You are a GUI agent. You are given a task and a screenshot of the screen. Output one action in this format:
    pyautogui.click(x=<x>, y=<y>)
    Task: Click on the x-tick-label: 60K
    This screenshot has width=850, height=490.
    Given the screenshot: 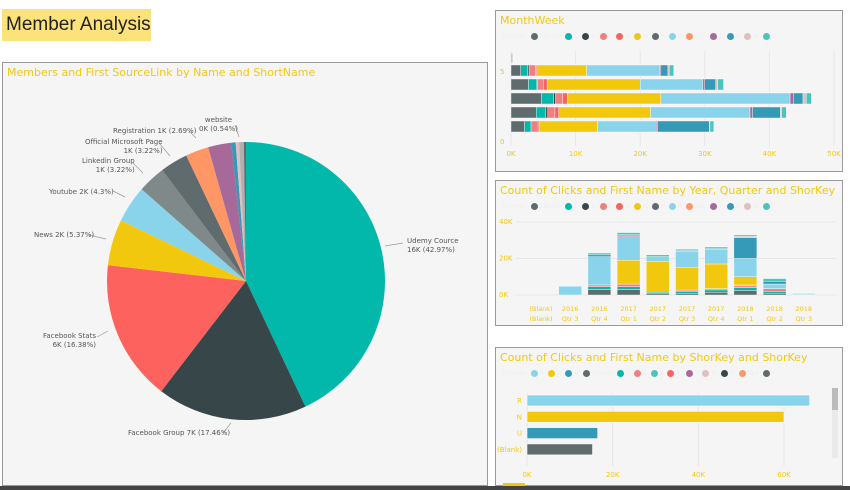 What is the action you would take?
    pyautogui.click(x=784, y=475)
    